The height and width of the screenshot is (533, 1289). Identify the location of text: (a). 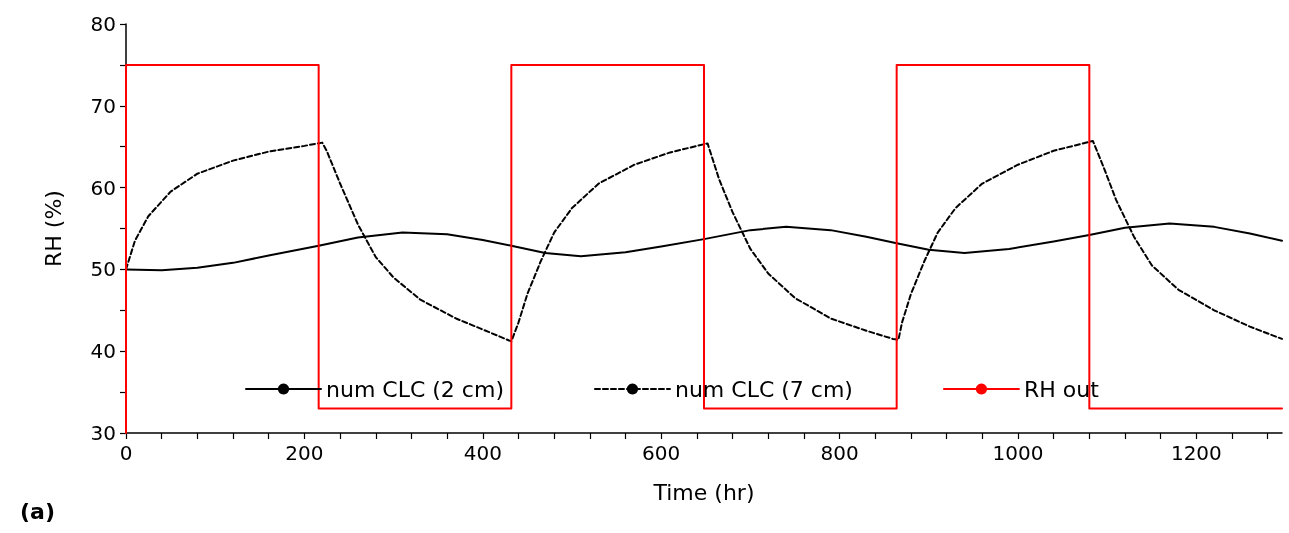
(37, 511).